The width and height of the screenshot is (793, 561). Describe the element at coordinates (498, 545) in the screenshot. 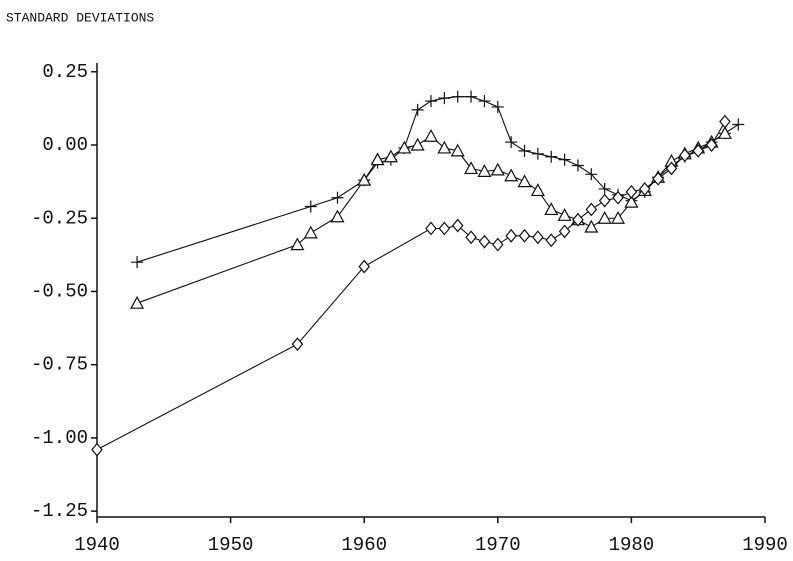

I see `x-tick-label: 1970` at that location.